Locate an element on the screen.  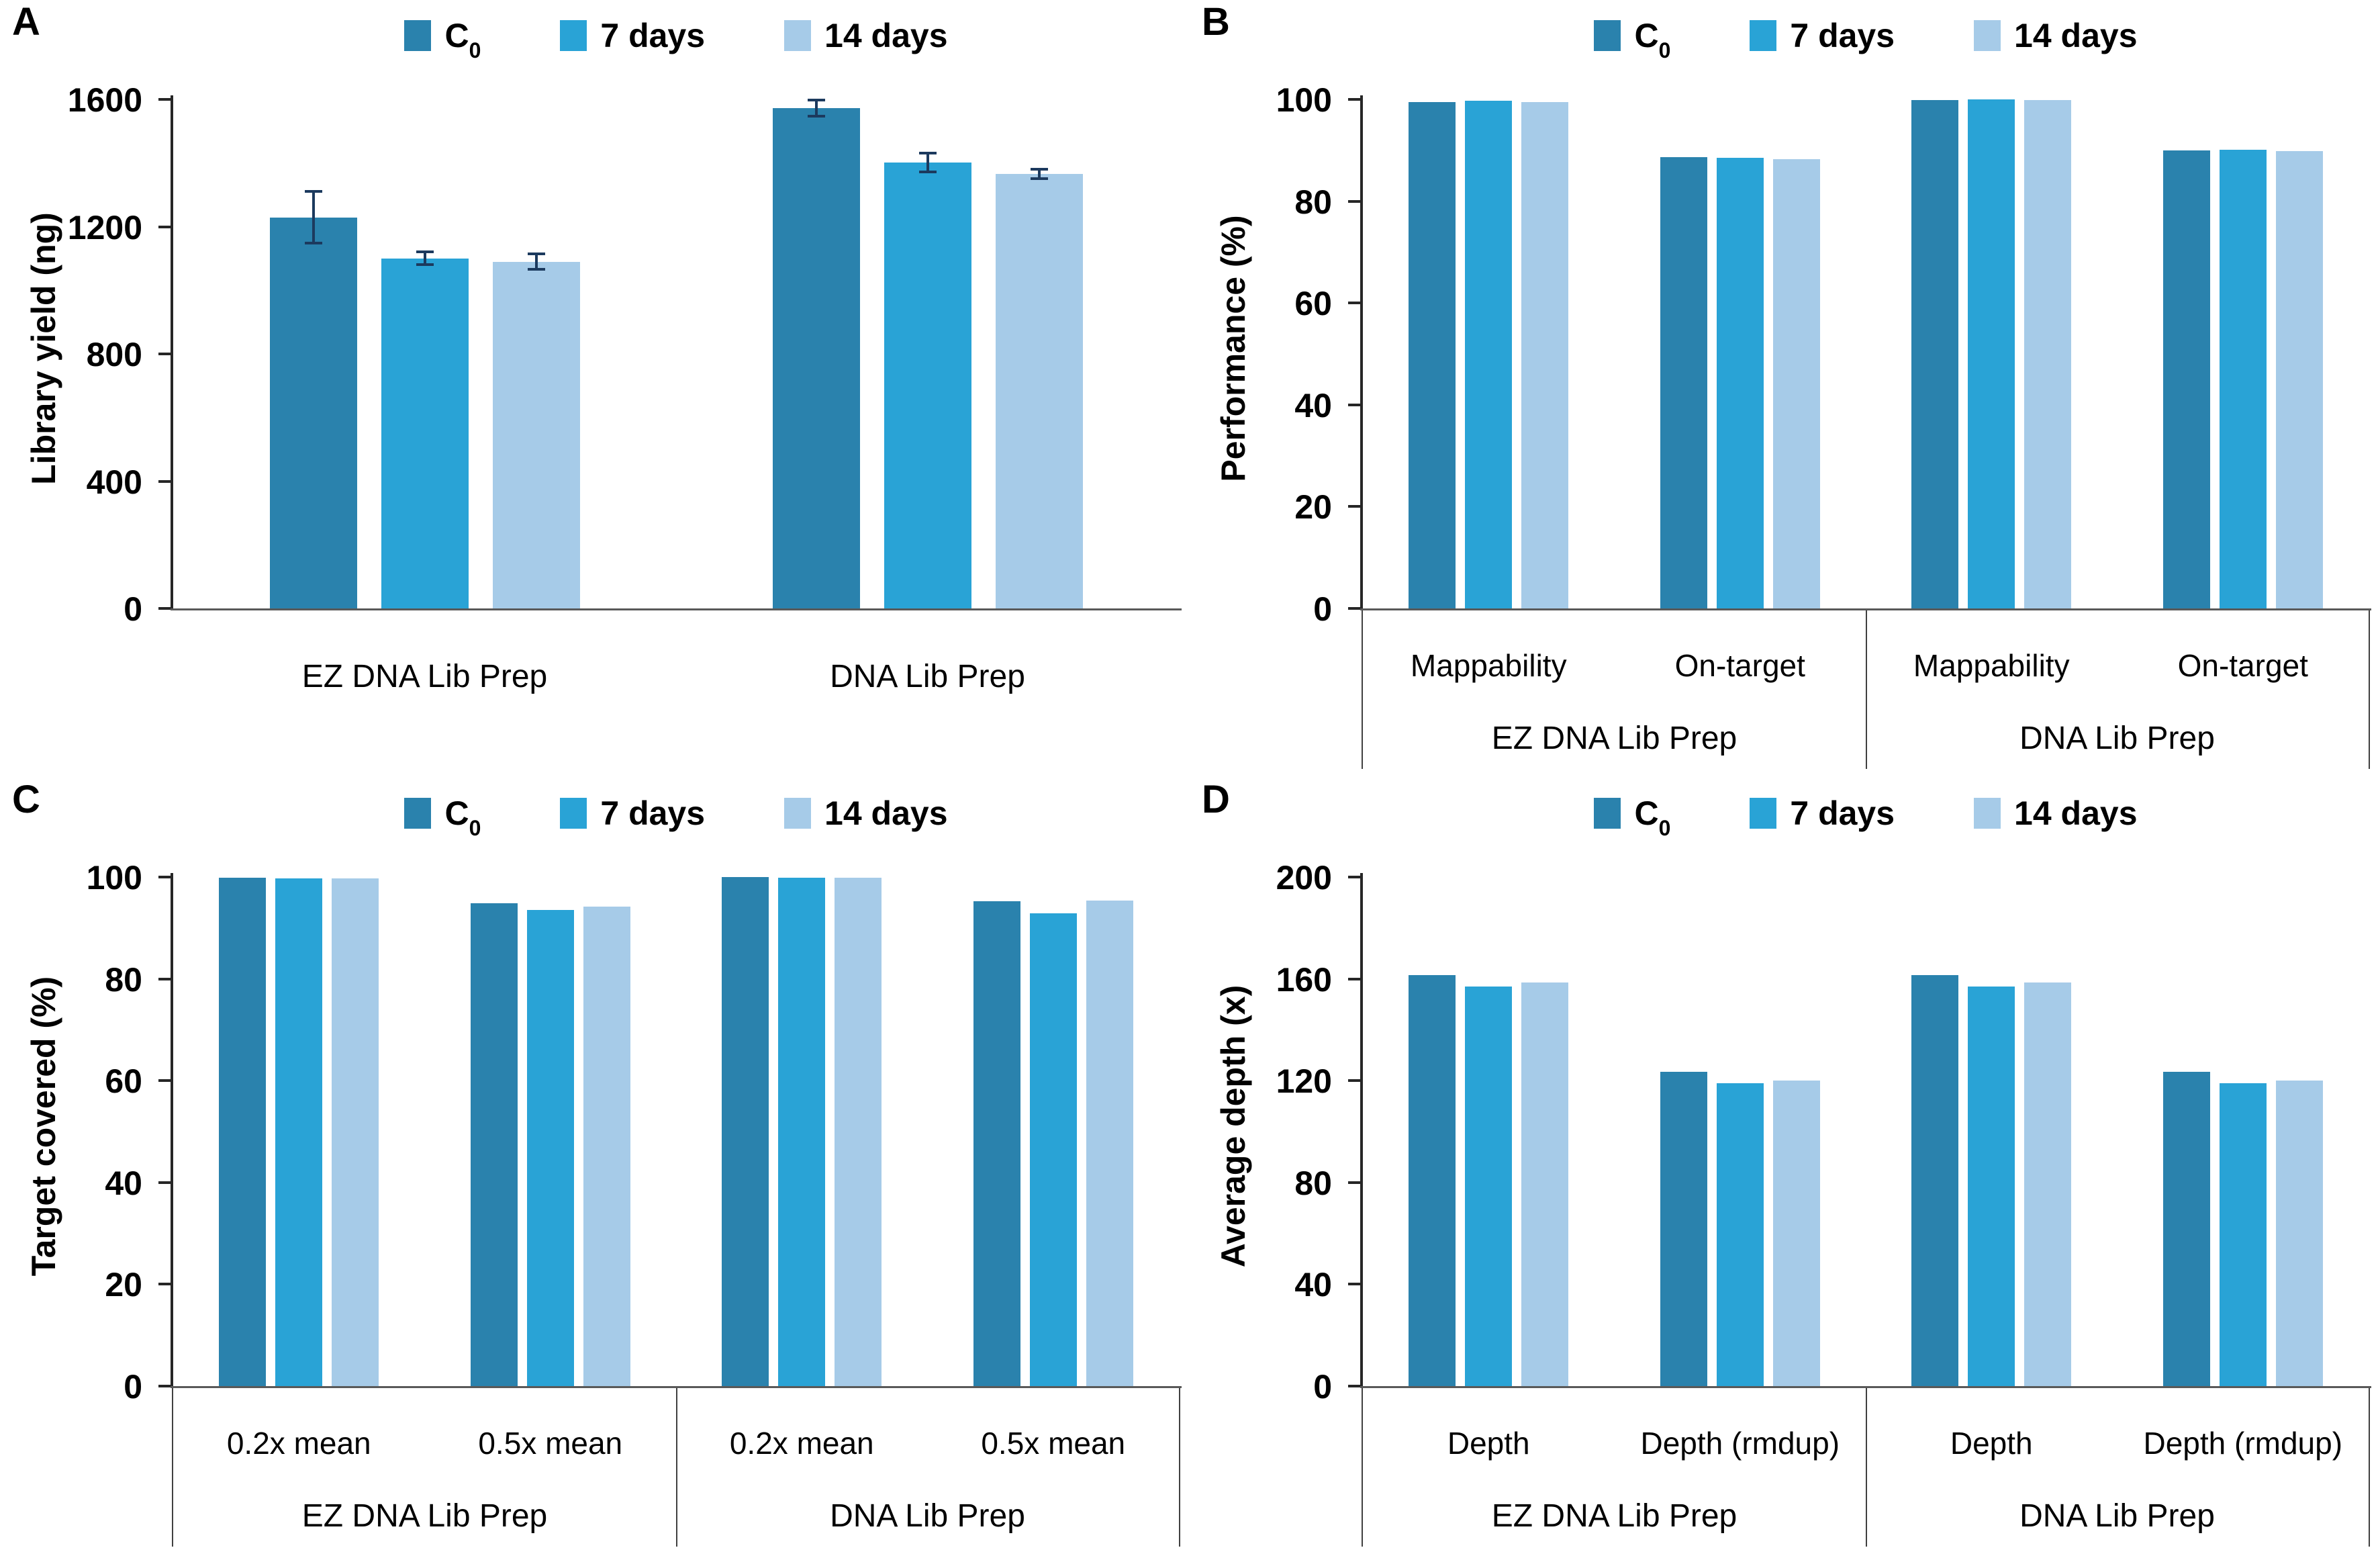
panel-label-c: C is located at coordinates (26, 799).